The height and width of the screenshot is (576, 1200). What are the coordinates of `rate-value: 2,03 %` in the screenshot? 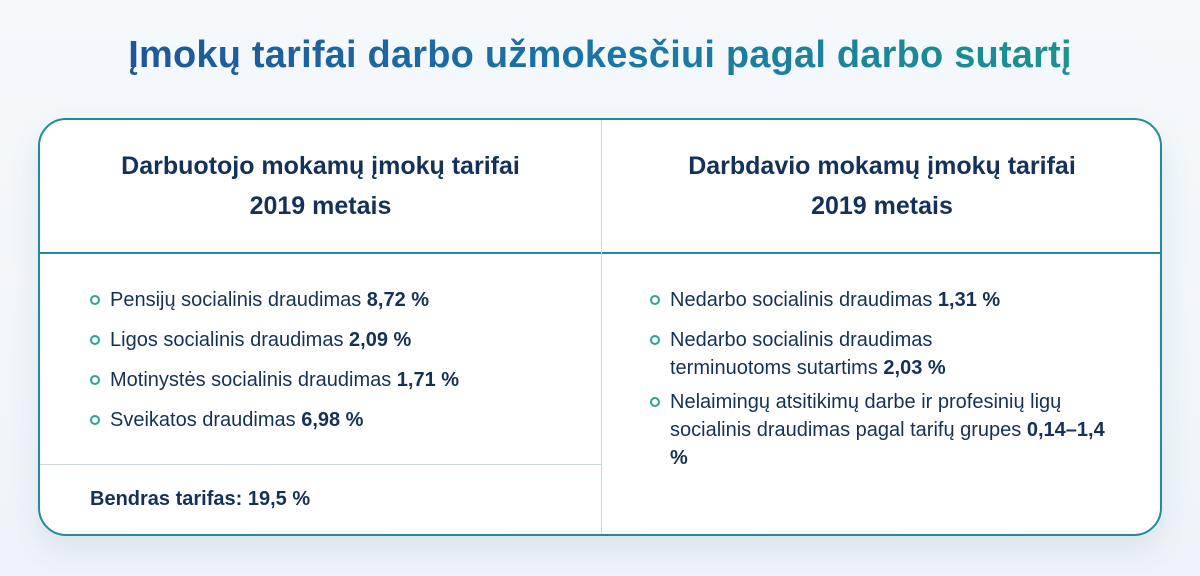 It's located at (914, 368).